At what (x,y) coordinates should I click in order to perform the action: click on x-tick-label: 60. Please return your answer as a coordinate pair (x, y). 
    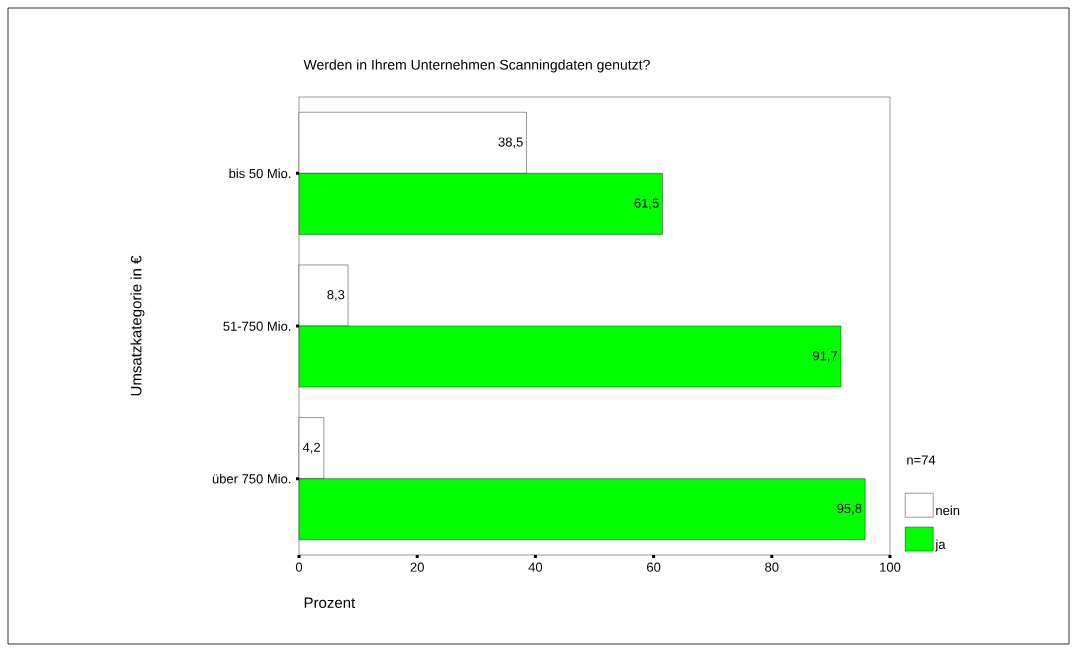
    Looking at the image, I should click on (654, 567).